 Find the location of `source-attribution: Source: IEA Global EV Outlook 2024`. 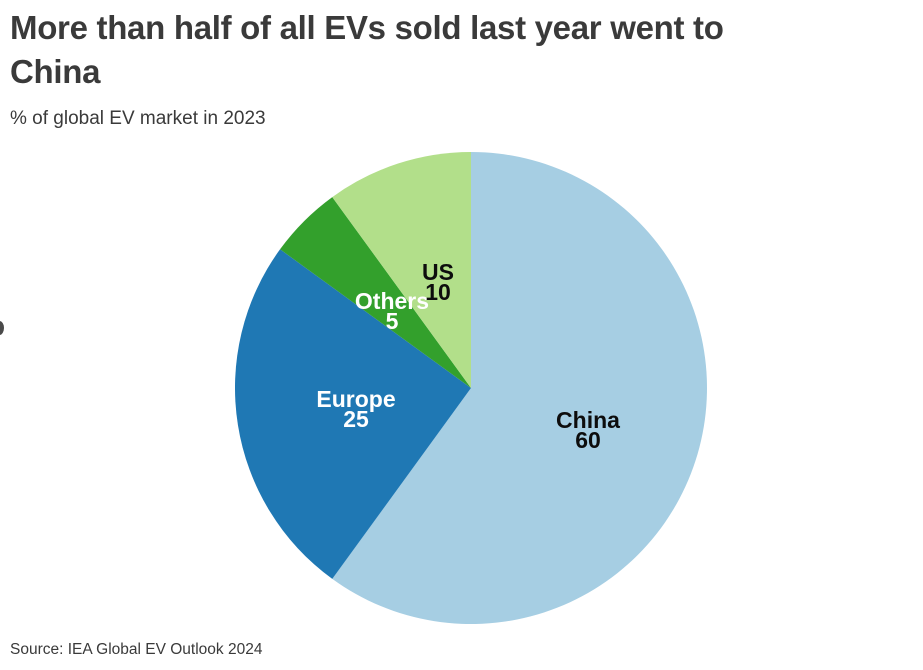

source-attribution: Source: IEA Global EV Outlook 2024 is located at coordinates (136, 649).